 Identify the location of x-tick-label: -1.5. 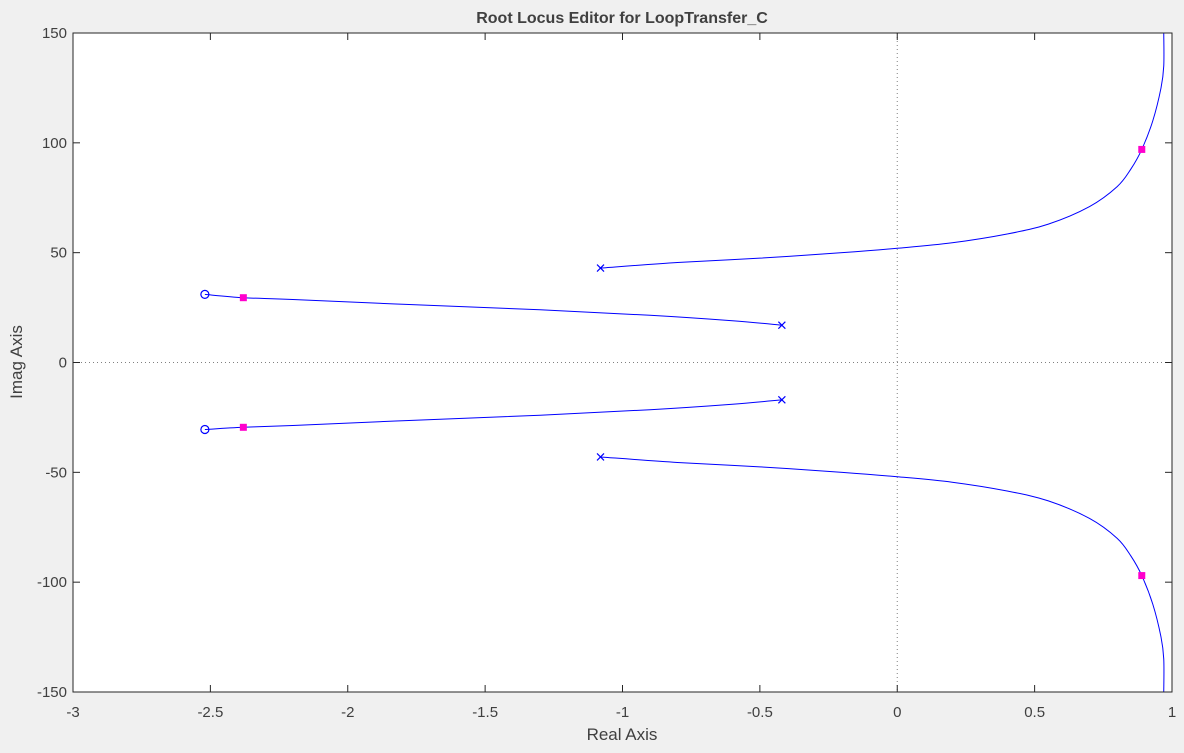
(485, 712).